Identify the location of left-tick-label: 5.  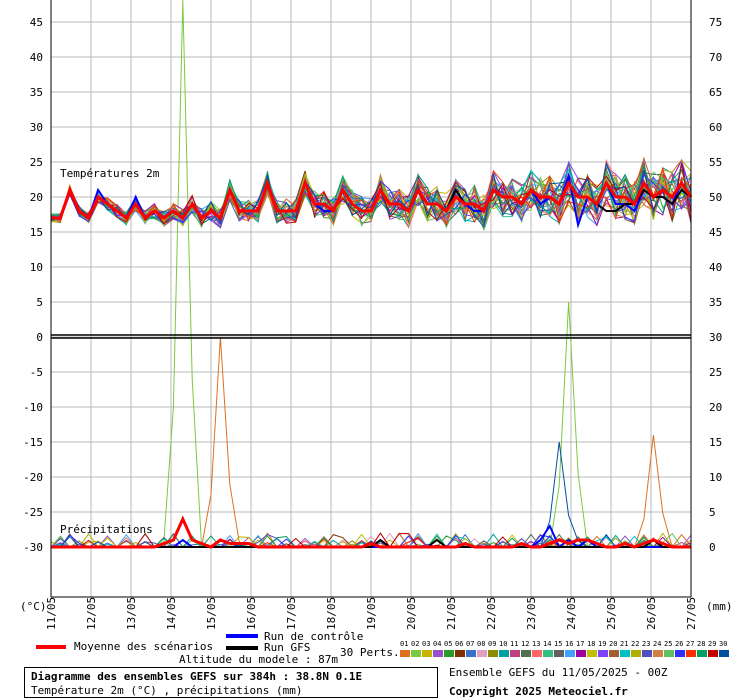
(39, 302).